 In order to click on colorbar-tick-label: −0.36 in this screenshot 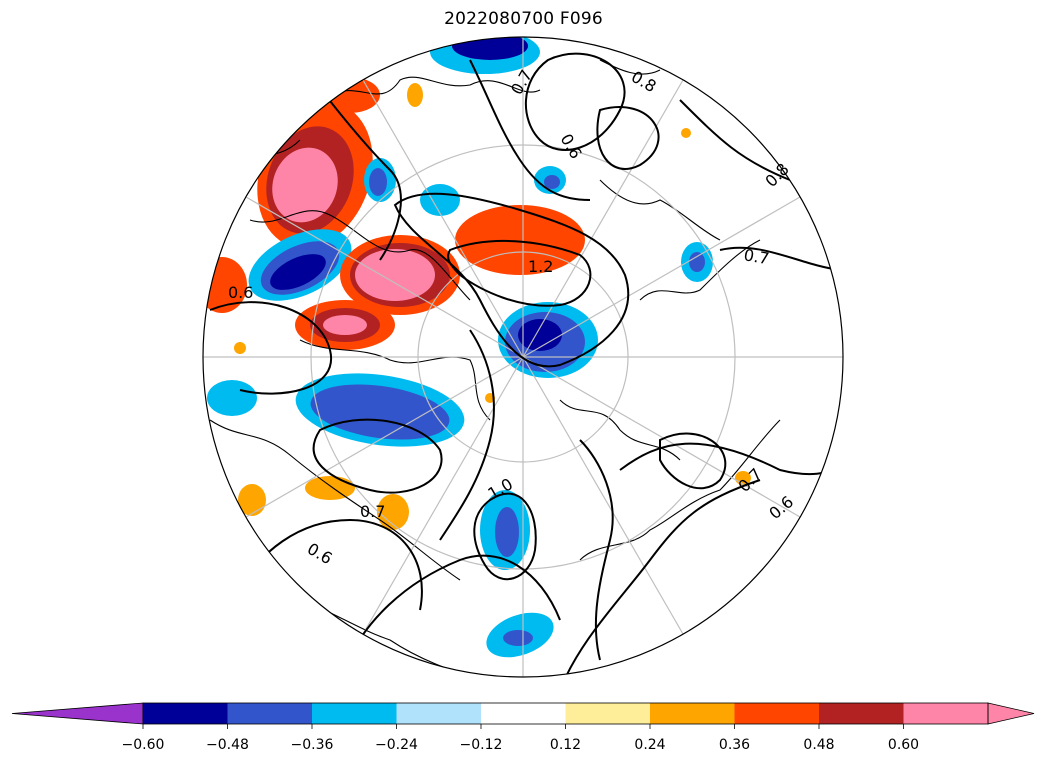, I will do `click(312, 745)`.